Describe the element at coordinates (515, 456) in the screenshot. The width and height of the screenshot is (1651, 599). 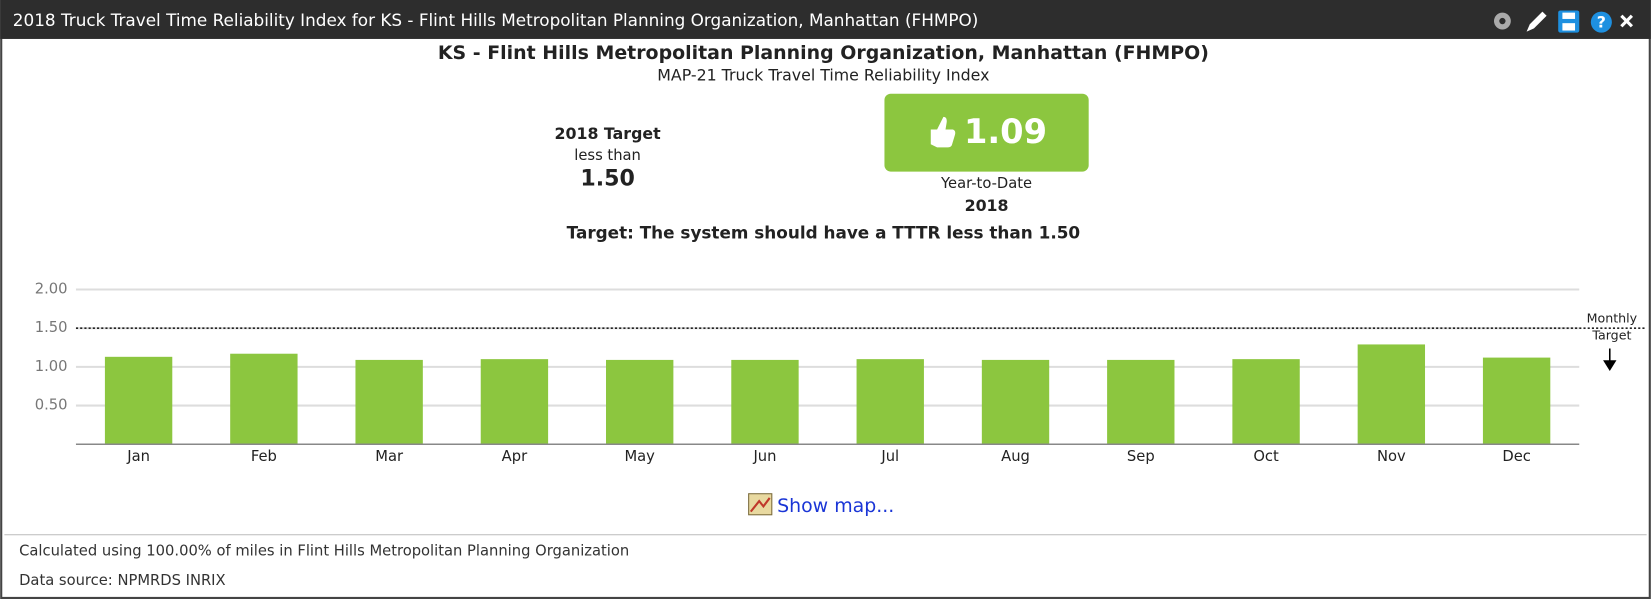
I see `x-tick-label: Apr` at that location.